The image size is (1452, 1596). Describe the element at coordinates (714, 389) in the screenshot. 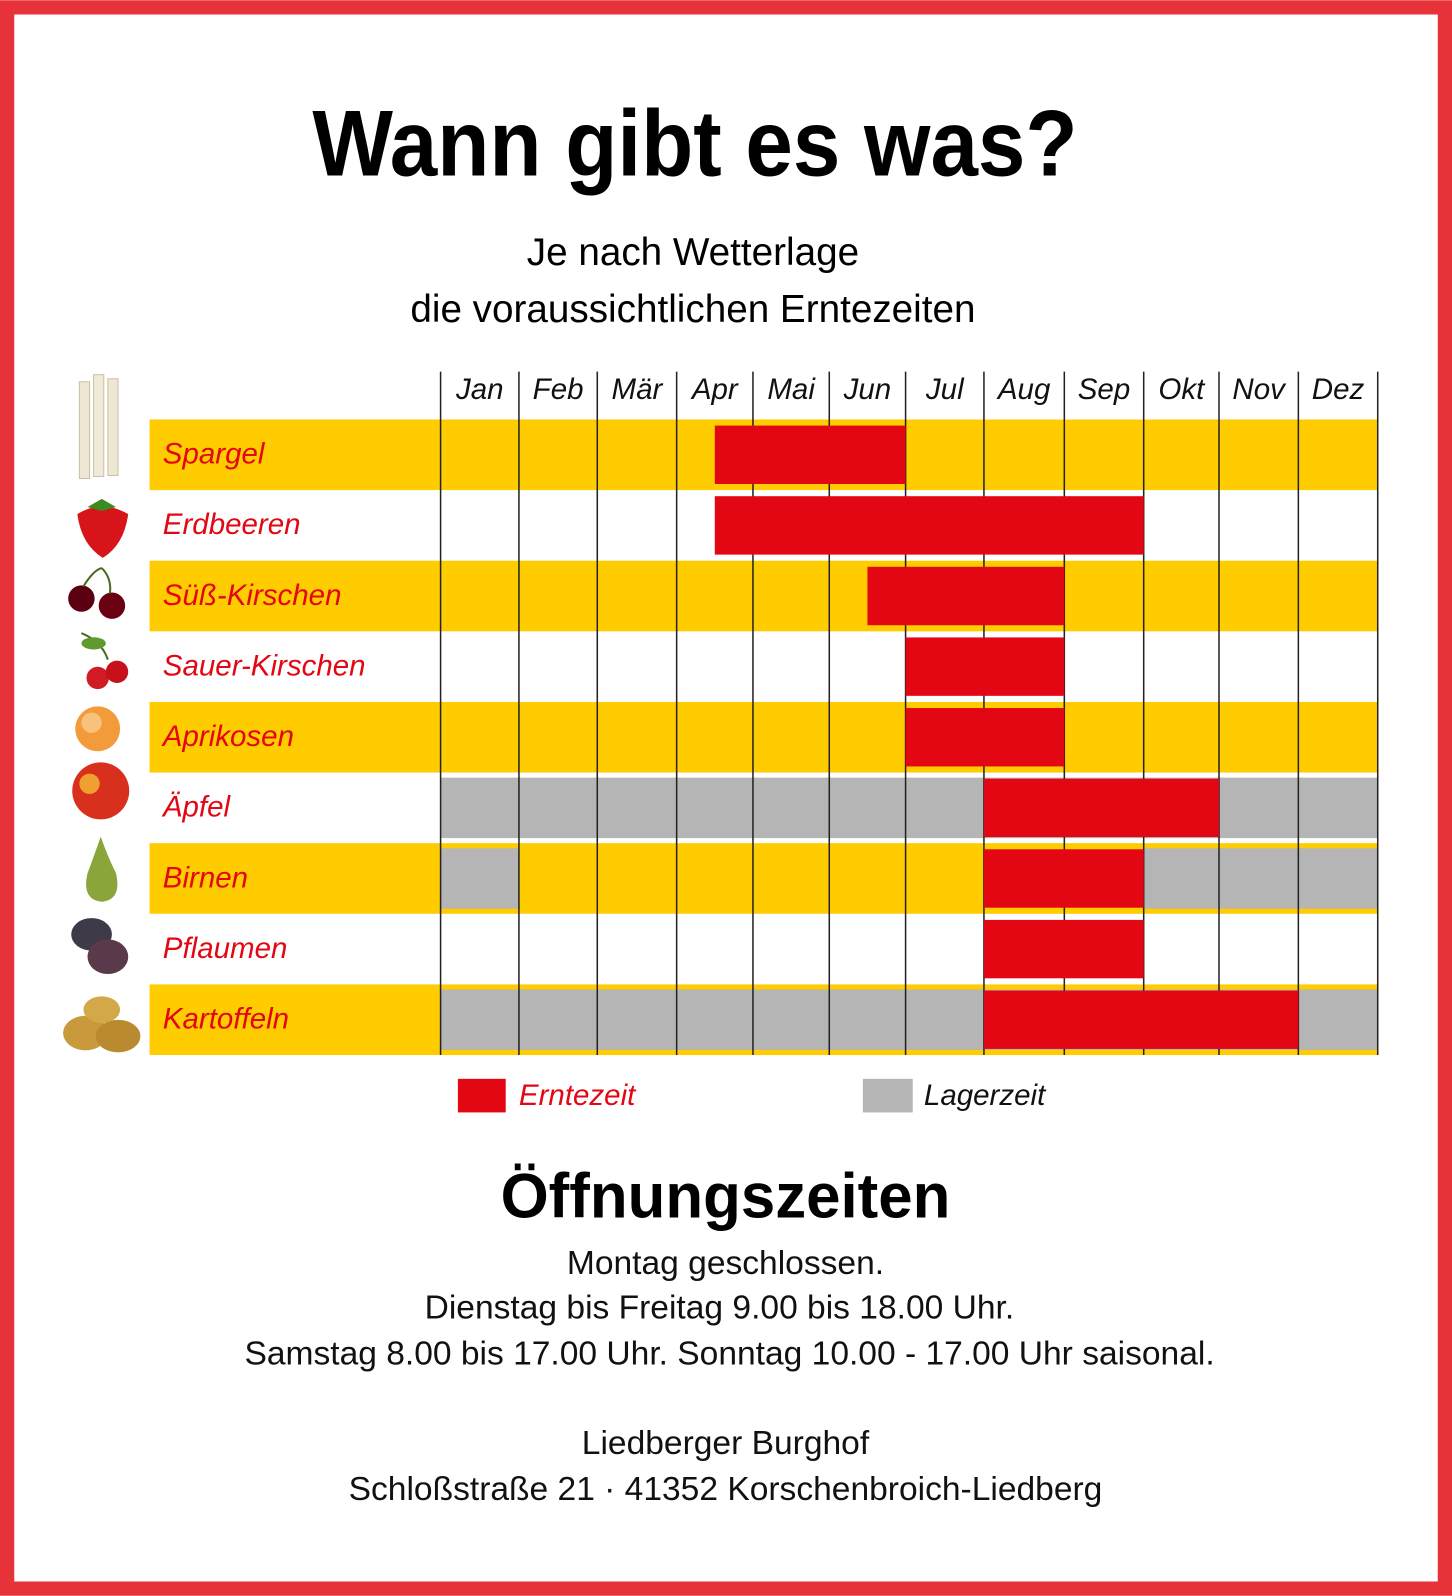

I see `month-label: Apr` at that location.